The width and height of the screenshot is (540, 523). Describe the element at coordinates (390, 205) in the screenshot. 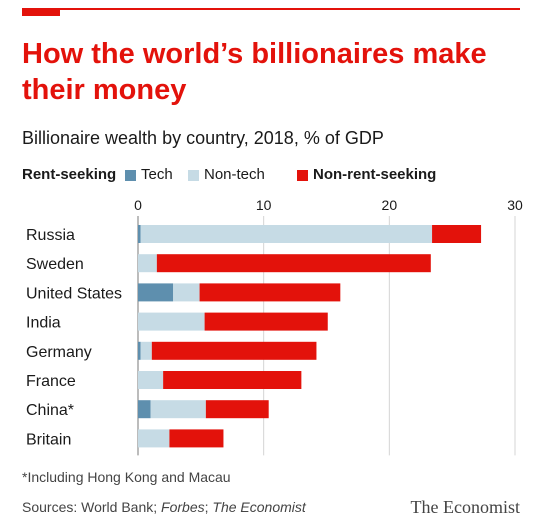

I see `x-tick-label: 20` at that location.